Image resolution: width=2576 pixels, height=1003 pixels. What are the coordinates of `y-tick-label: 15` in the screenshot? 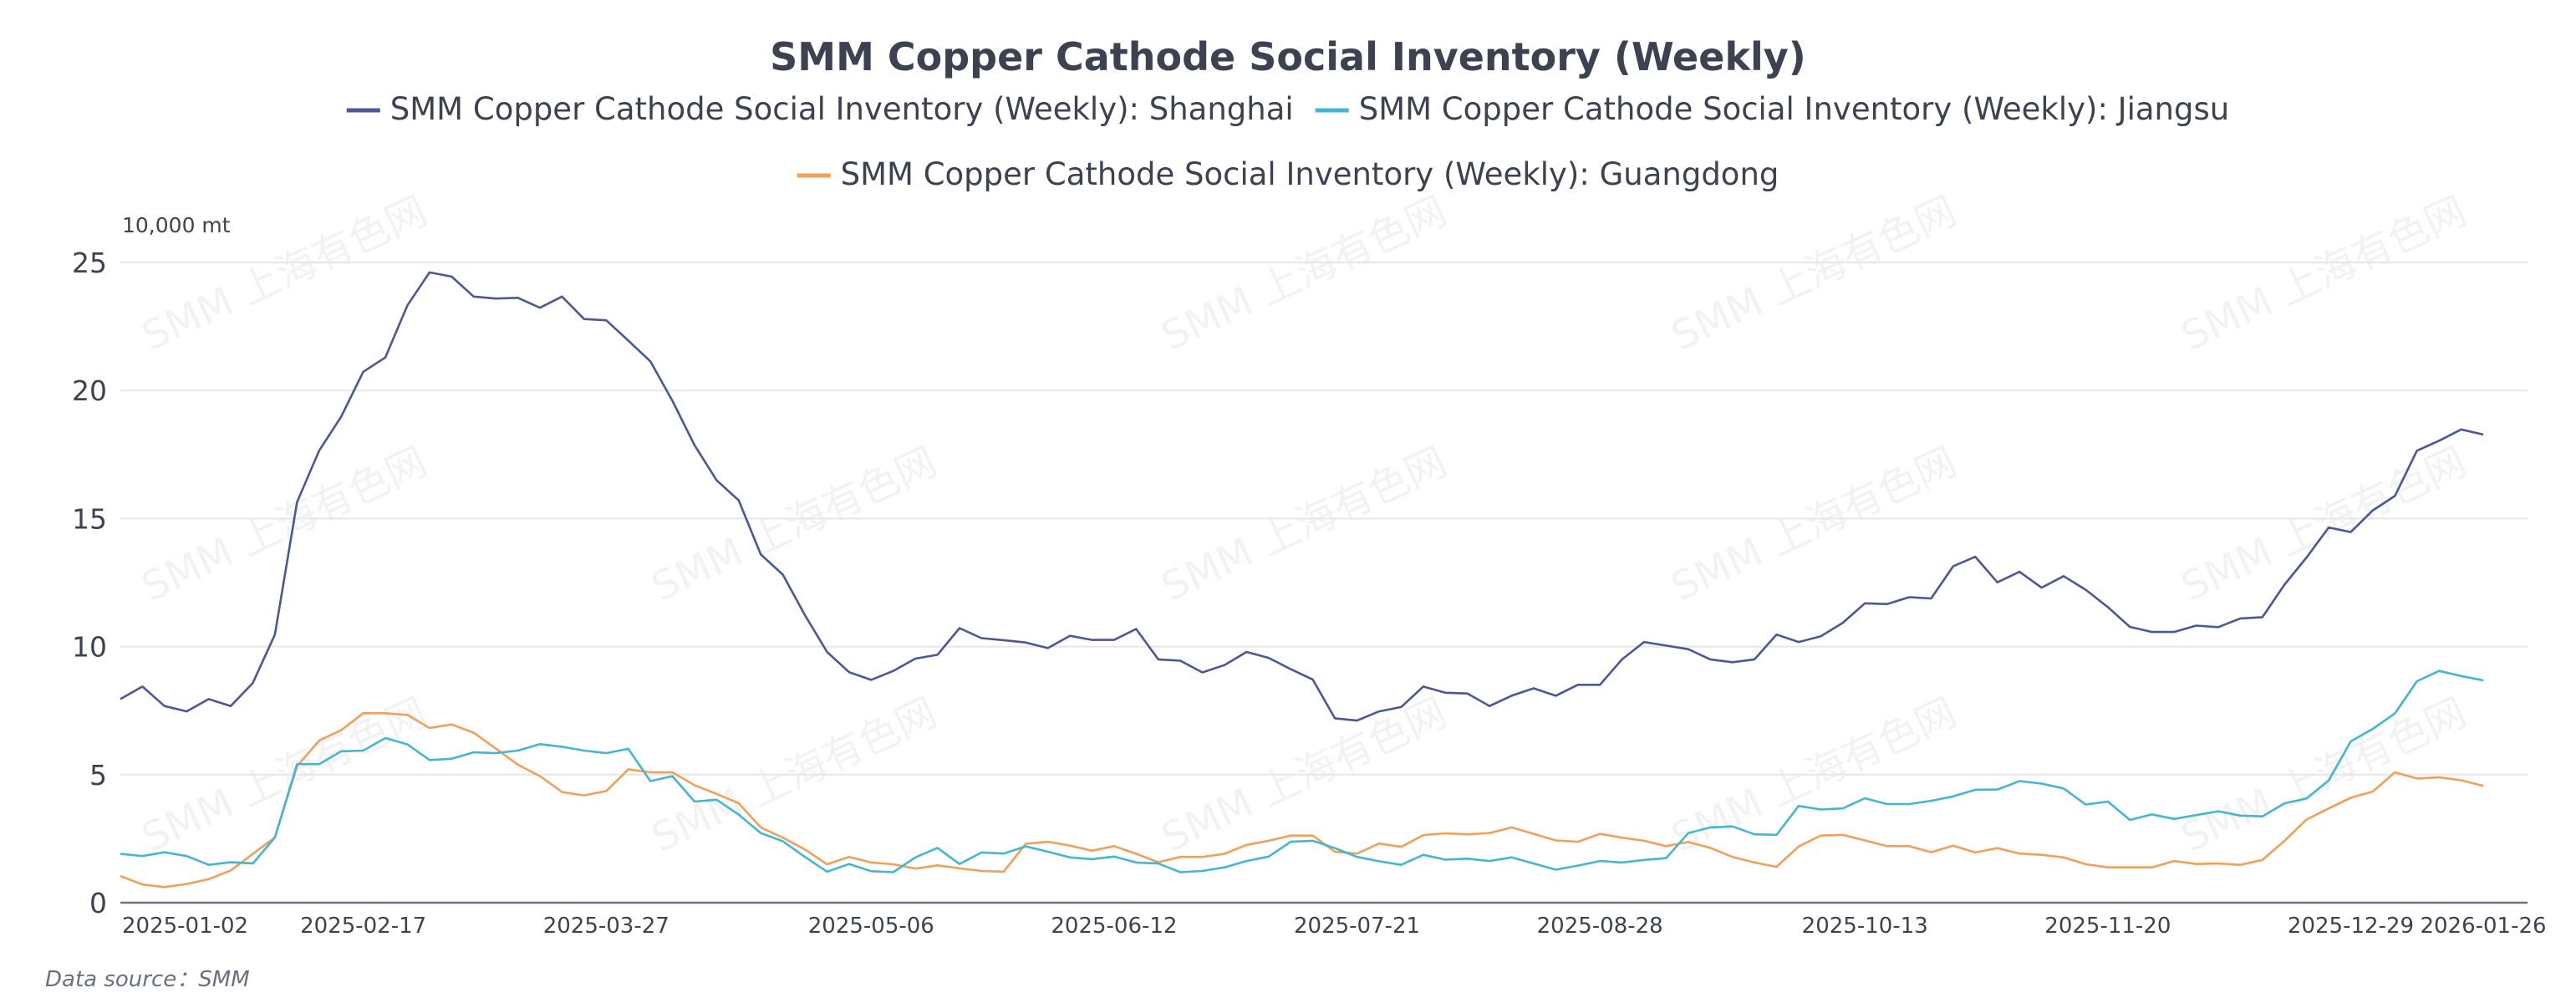 It's located at (89, 518).